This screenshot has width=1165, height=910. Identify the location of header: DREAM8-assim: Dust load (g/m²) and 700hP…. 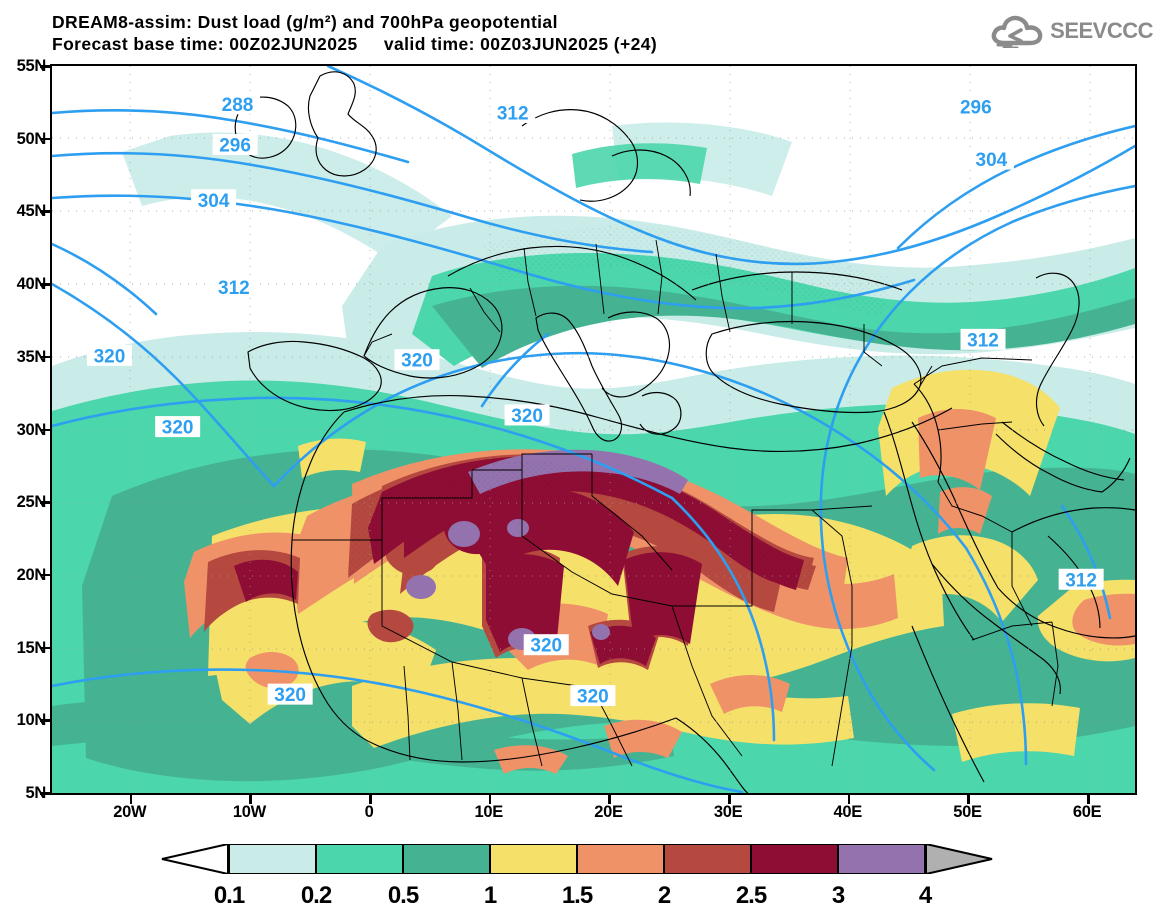
(582, 31).